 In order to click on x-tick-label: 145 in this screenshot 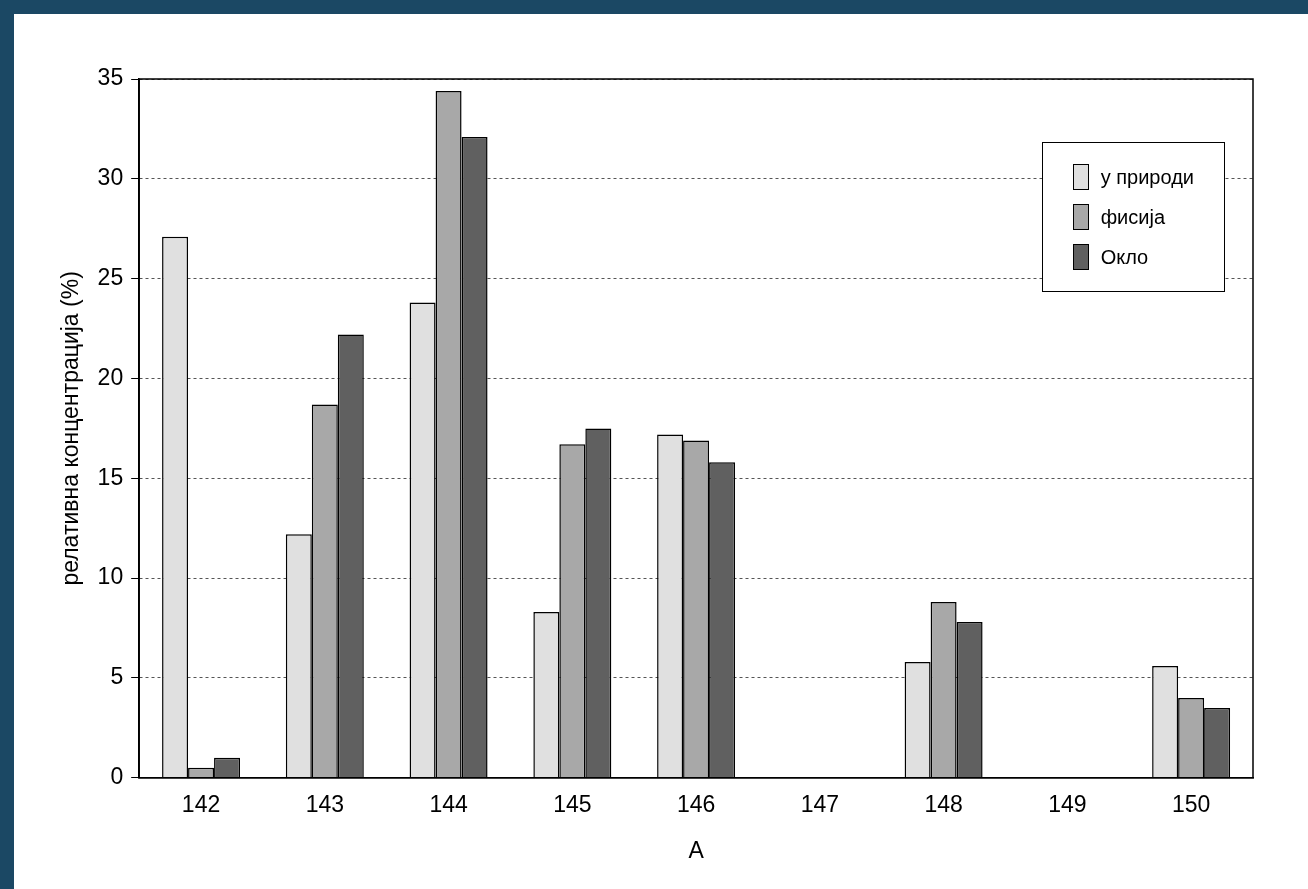, I will do `click(572, 803)`.